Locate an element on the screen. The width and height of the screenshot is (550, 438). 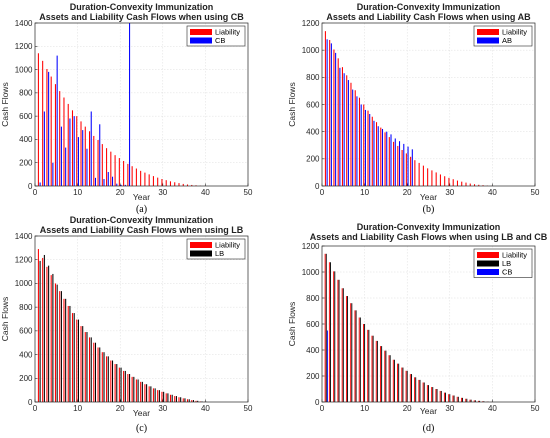
y-tick-label: 800 is located at coordinates (26, 93).